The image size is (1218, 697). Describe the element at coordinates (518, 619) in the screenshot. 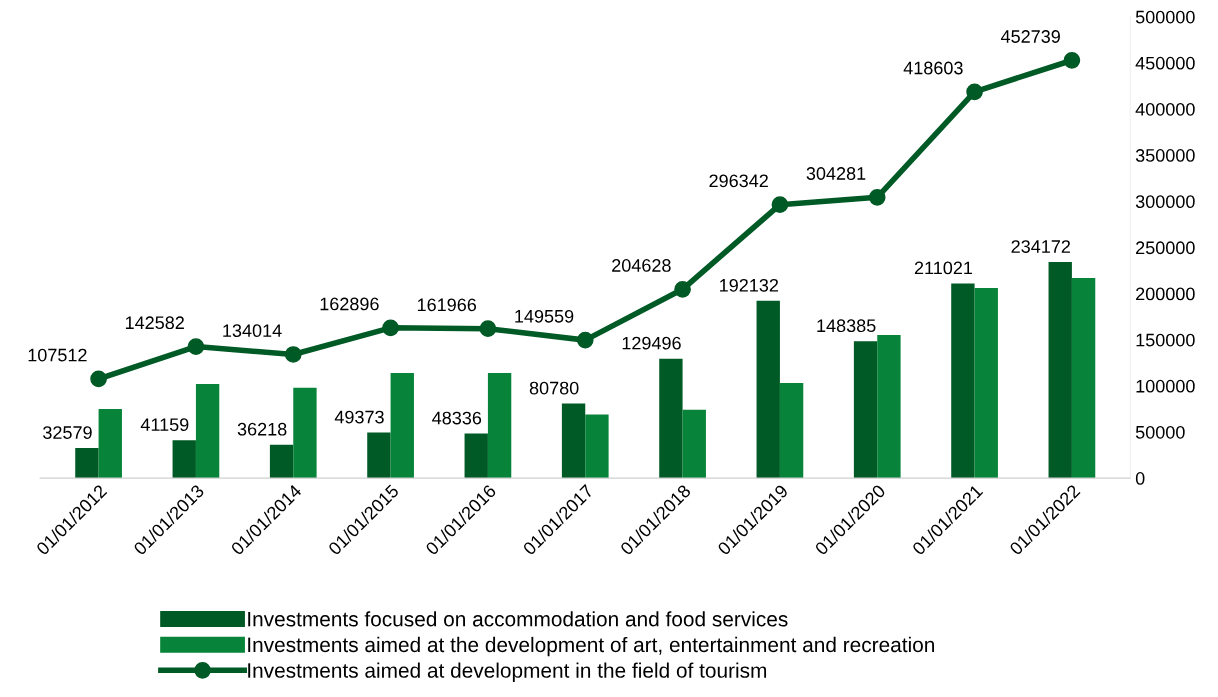

I see `legend-label: Investments focused on accommodation and food services` at that location.